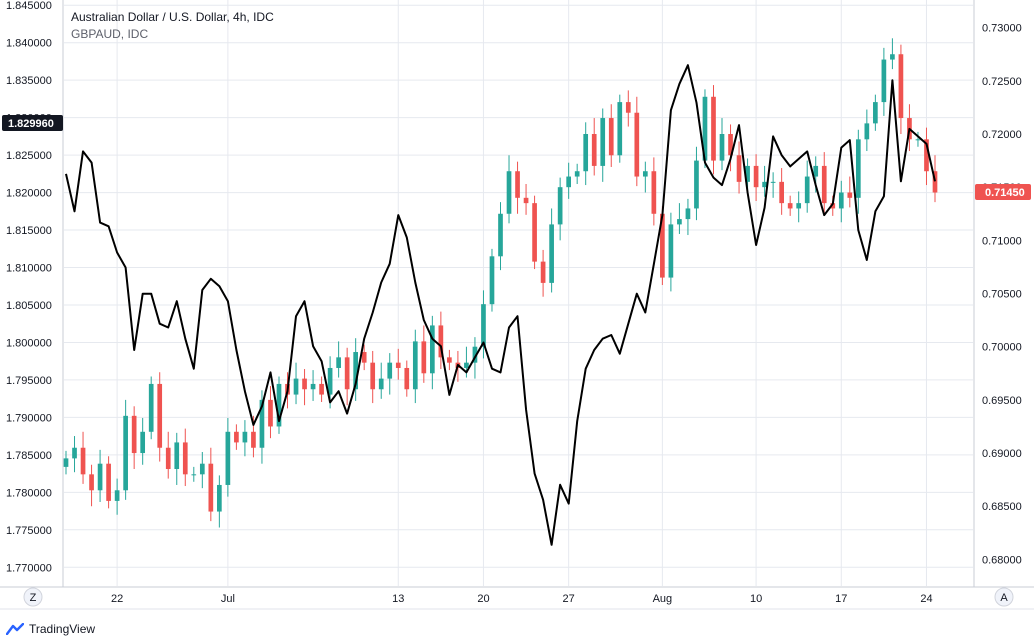 This screenshot has height=644, width=1034. What do you see at coordinates (1002, 560) in the screenshot?
I see `right-tick-label: 0.68000` at bounding box center [1002, 560].